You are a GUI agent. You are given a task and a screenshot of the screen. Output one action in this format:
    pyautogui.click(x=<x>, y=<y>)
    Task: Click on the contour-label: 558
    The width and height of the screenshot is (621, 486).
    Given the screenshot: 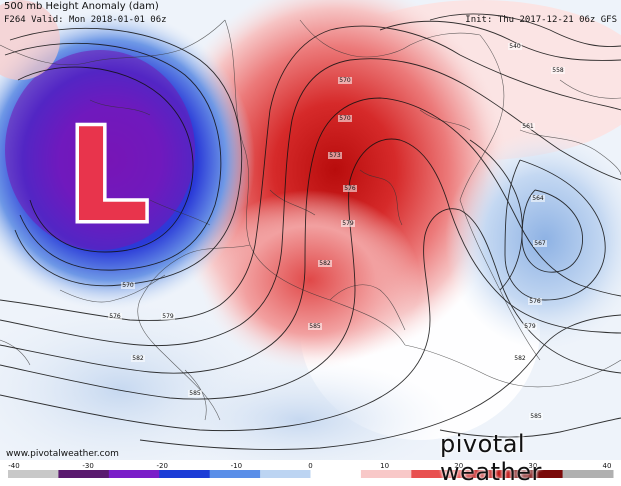 What is the action you would take?
    pyautogui.click(x=558, y=70)
    